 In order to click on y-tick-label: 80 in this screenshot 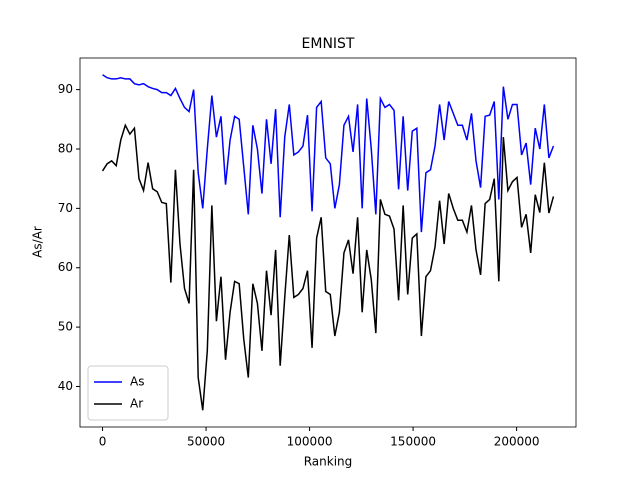, I will do `click(65, 148)`.